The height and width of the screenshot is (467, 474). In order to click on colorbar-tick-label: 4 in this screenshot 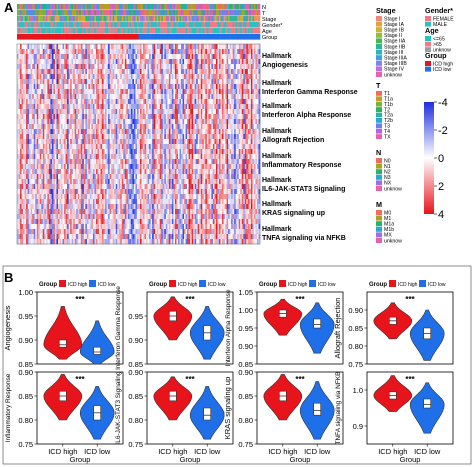, I will do `click(441, 215)`.